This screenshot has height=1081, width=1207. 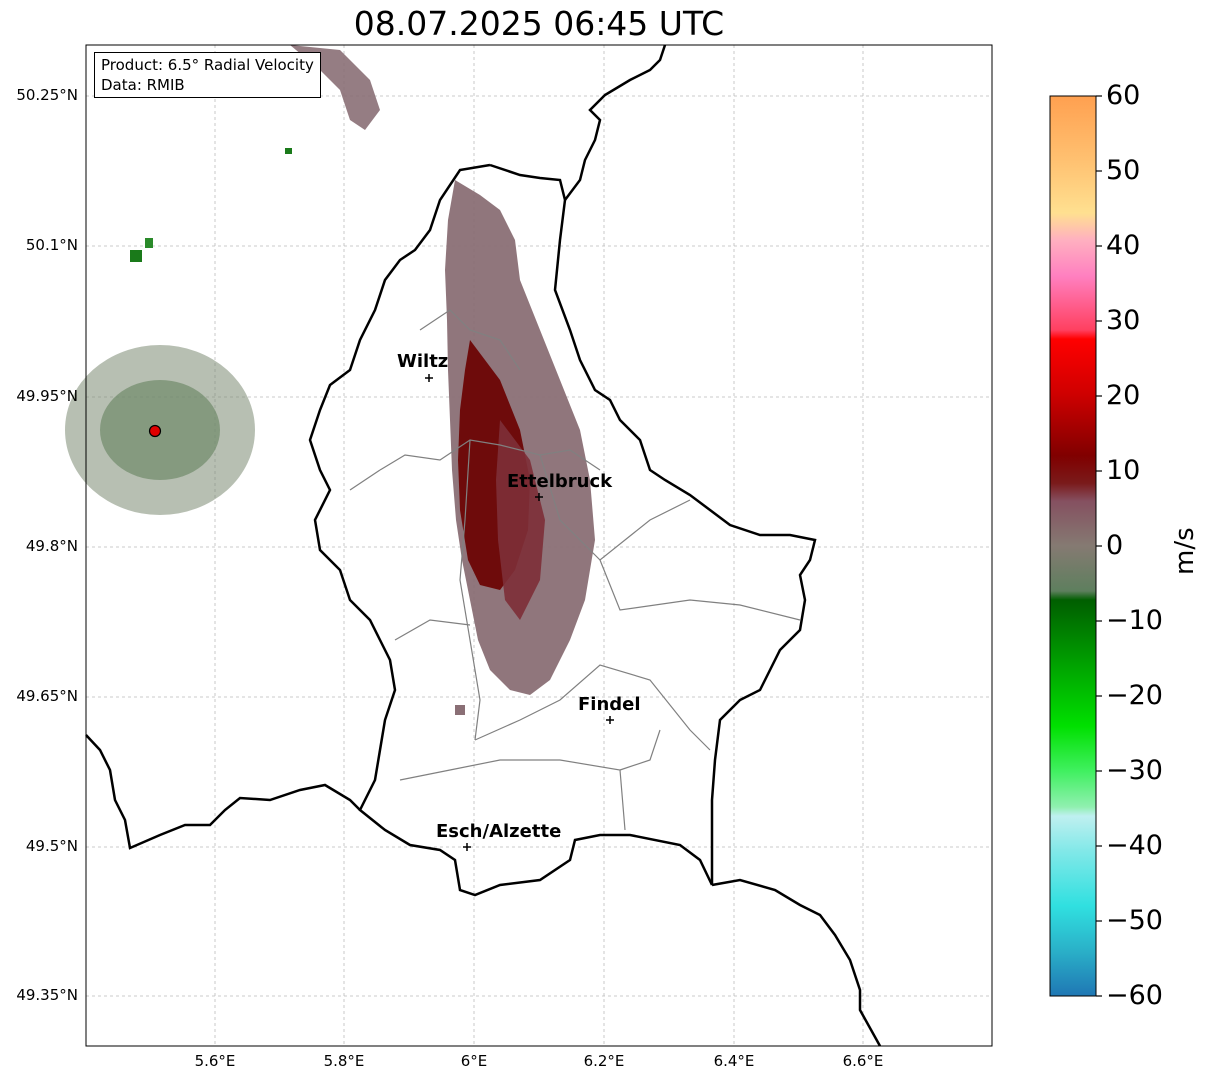 What do you see at coordinates (520, 437) in the screenshot?
I see `radar-echo-storm` at bounding box center [520, 437].